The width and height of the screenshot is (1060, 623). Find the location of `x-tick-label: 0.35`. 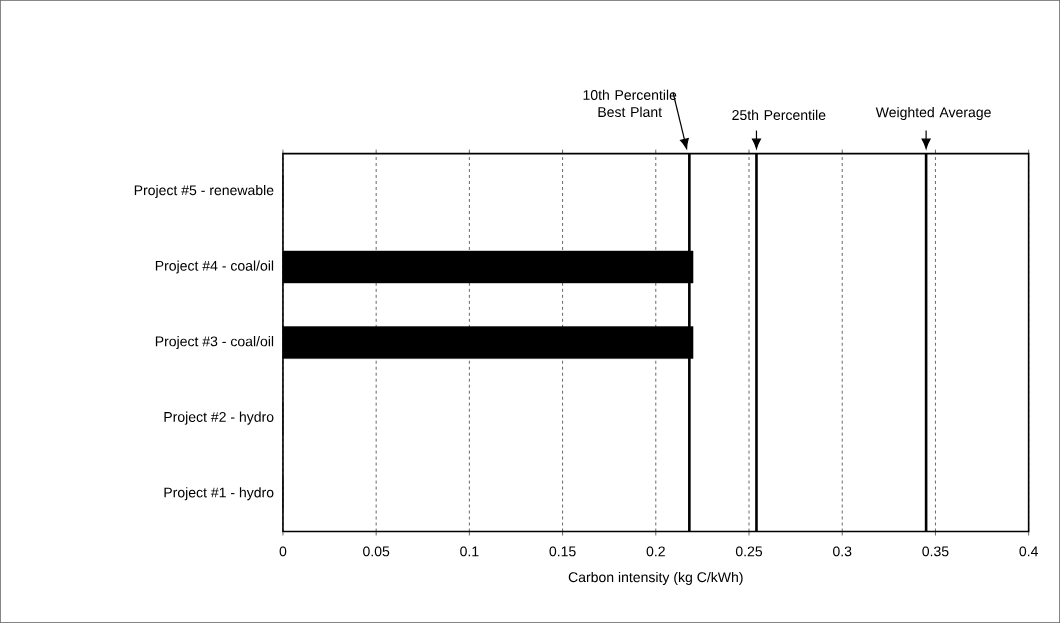

x-tick-label: 0.35 is located at coordinates (935, 551).